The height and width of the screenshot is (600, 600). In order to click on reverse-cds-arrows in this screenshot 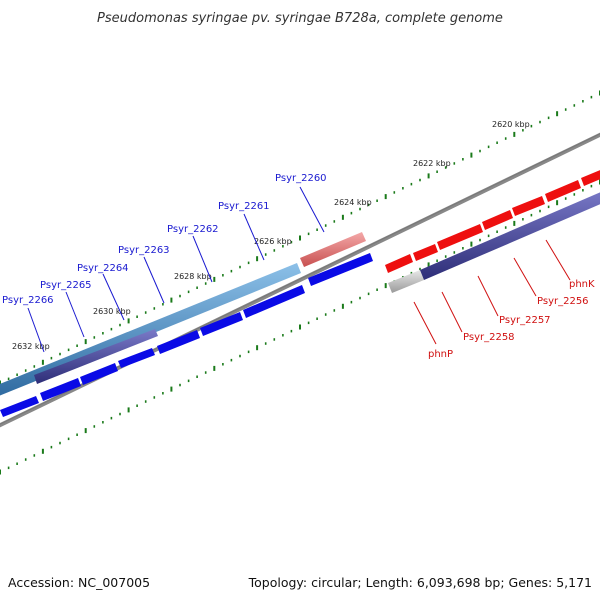, I will do `click(492, 221)`.